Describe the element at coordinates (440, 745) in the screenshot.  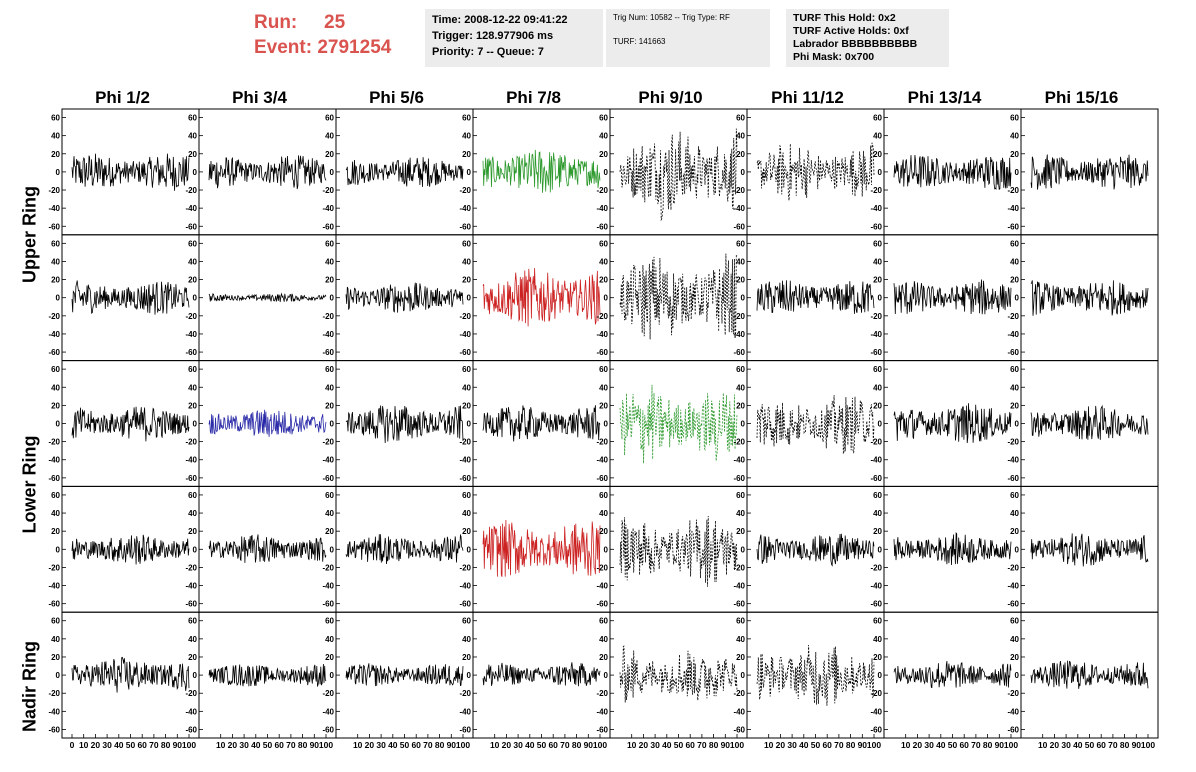
I see `x-tick-label: 80` at that location.